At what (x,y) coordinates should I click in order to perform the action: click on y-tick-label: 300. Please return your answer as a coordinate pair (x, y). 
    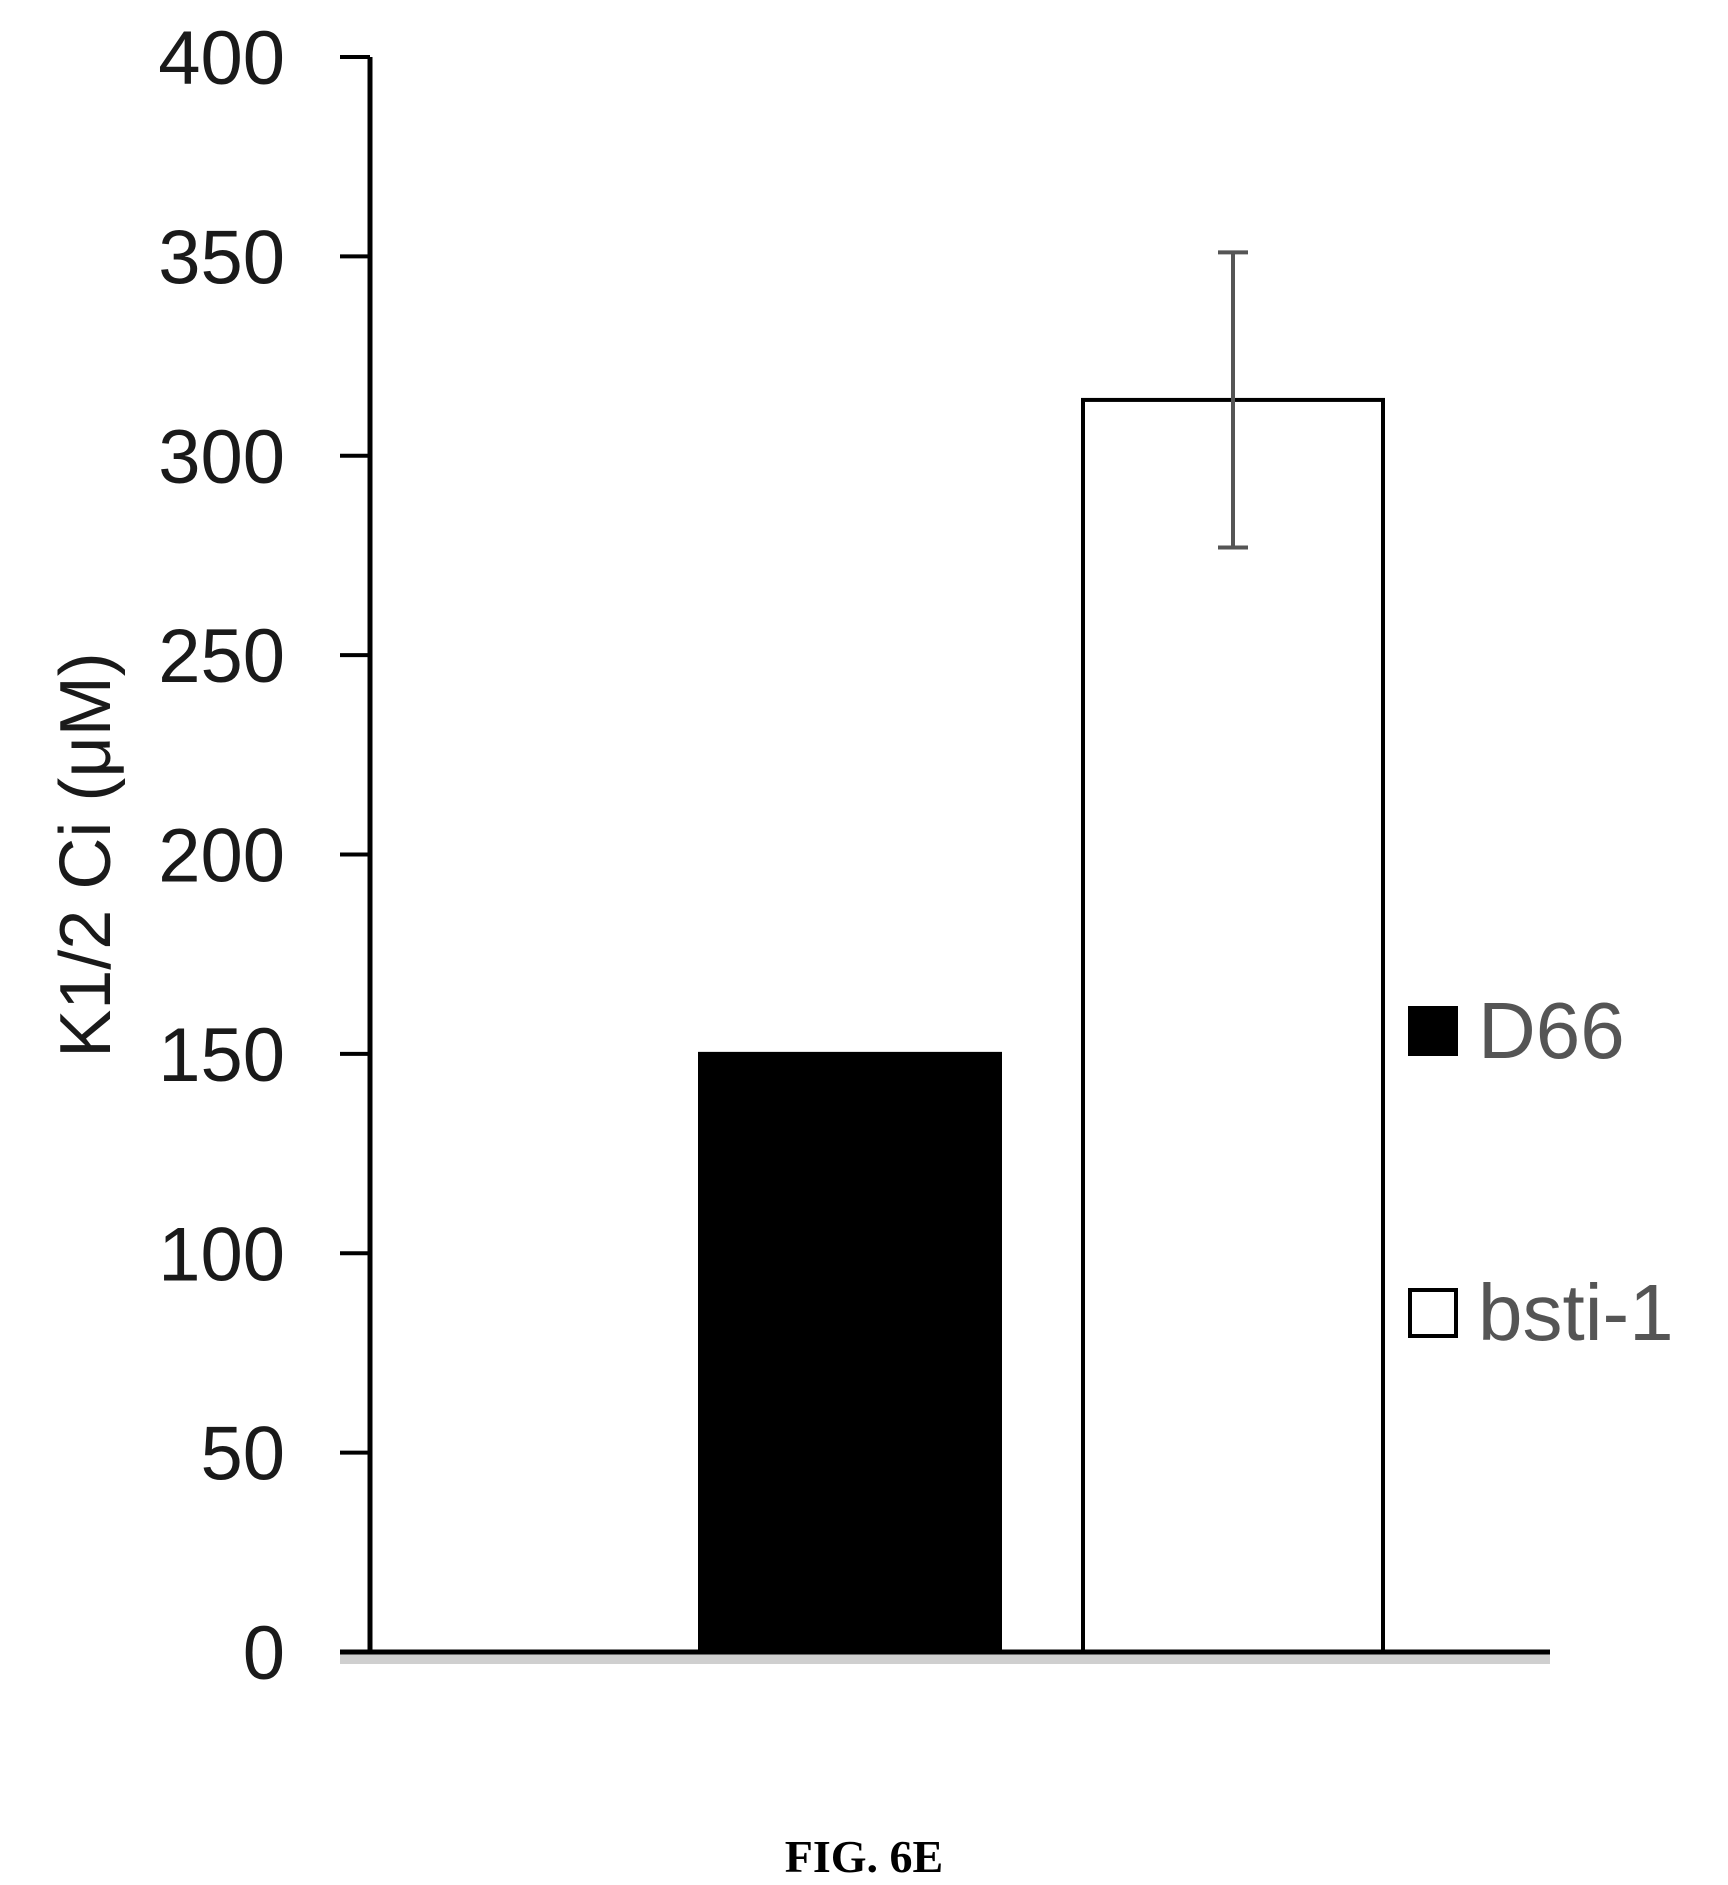
    Looking at the image, I should click on (221, 457).